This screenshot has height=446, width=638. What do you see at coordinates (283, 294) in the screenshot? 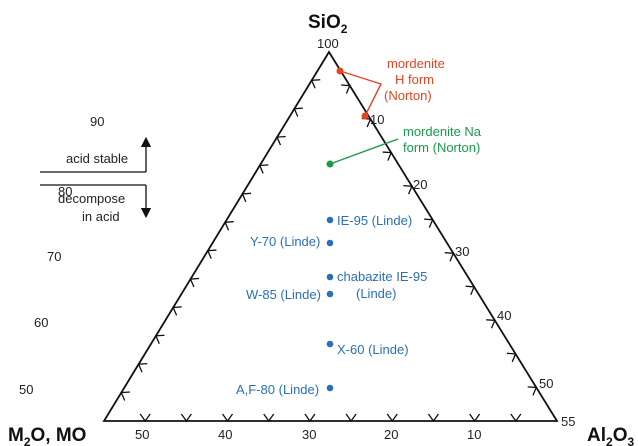
I see `w85-label: W-85 (Linde)` at bounding box center [283, 294].